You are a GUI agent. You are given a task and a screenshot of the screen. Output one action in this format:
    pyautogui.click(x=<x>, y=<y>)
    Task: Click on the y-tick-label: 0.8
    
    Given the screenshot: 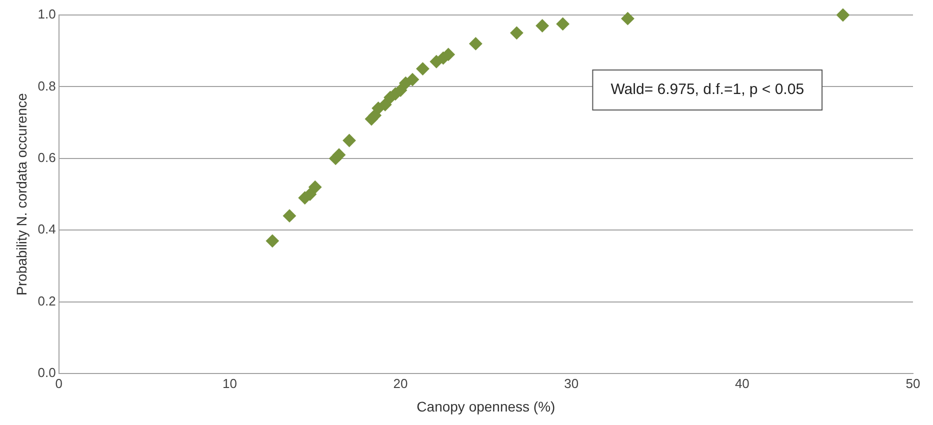 What is the action you would take?
    pyautogui.click(x=47, y=86)
    